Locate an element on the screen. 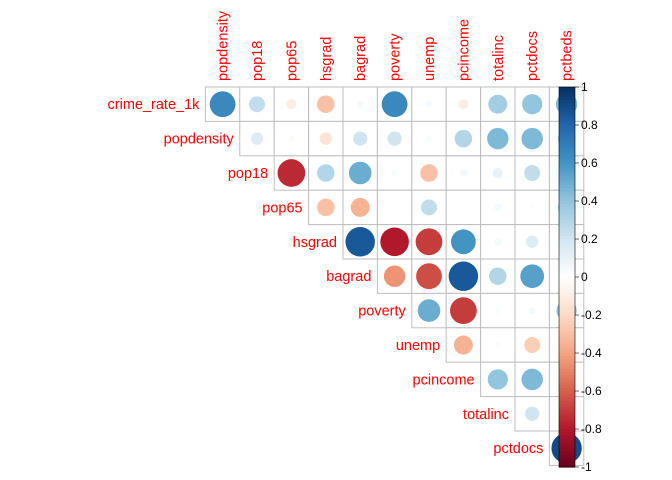 This screenshot has width=672, height=480. corr-circle-popdensity-totalinc is located at coordinates (498, 138).